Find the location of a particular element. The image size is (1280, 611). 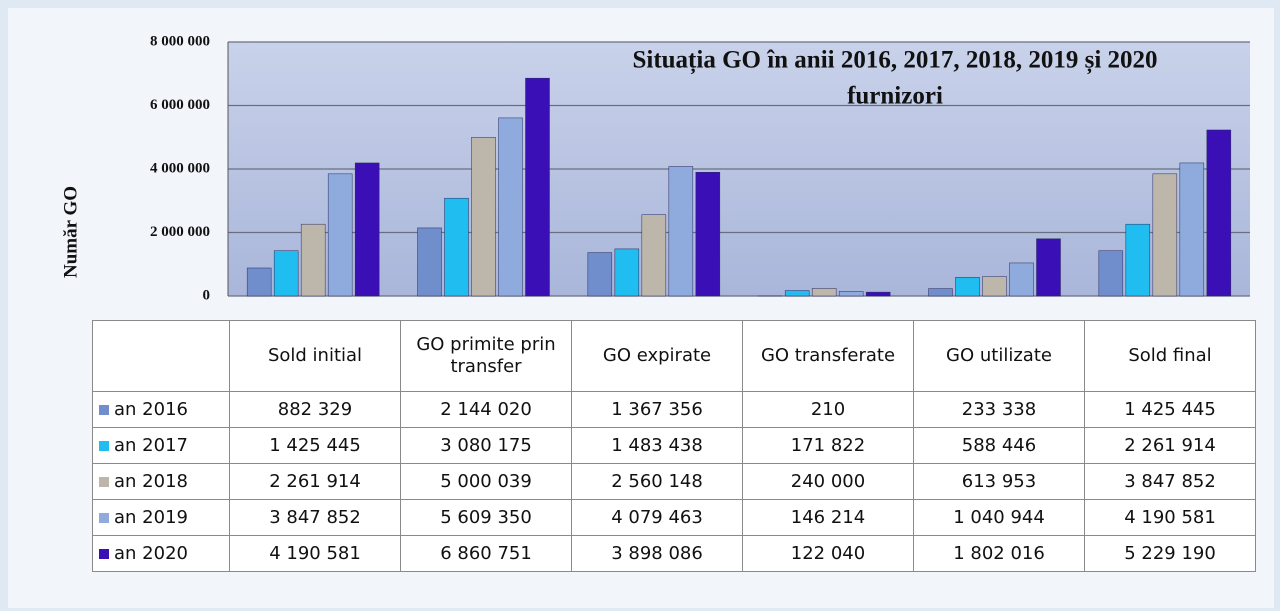

legend-cell: an 2017 is located at coordinates (161, 445).